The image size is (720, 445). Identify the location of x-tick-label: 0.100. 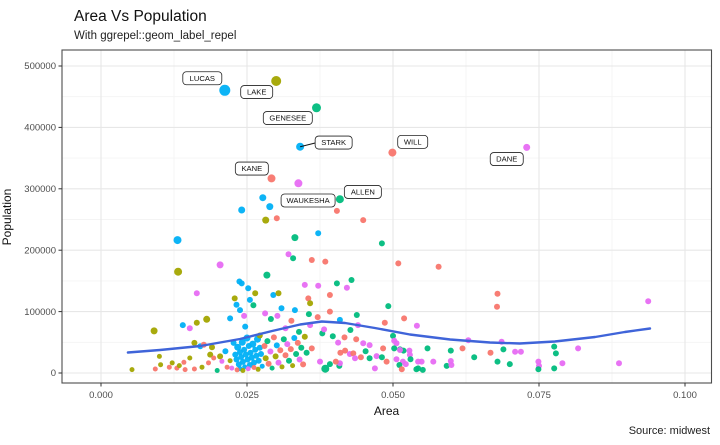
(685, 395).